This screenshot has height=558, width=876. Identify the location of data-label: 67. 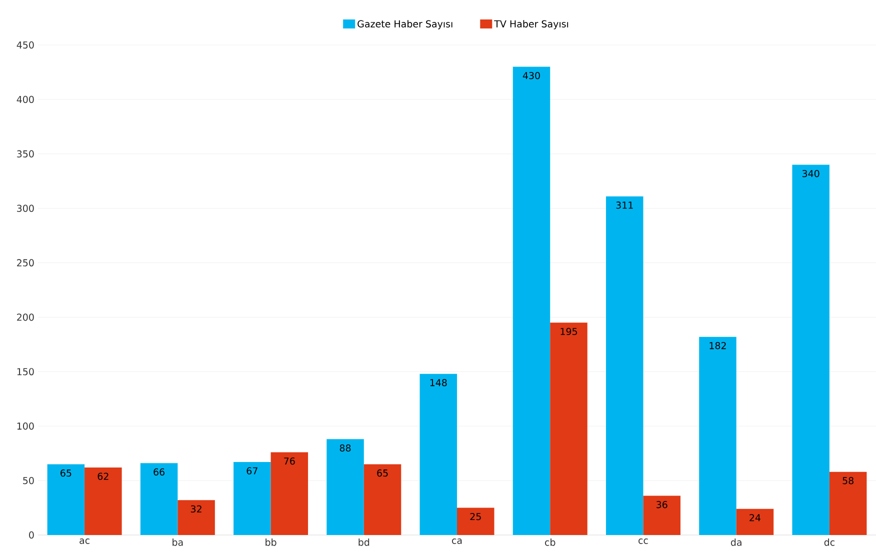
(252, 470).